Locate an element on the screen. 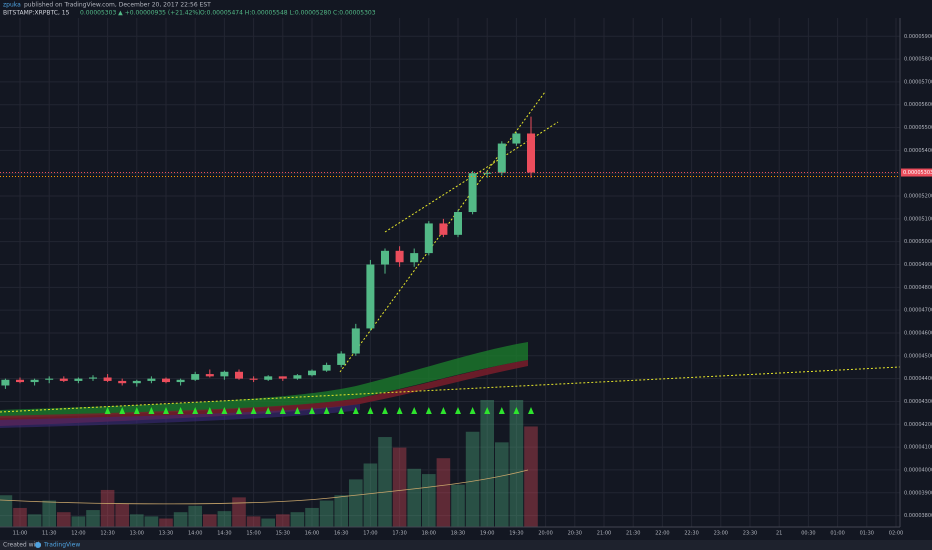  footer-brand: TradingView is located at coordinates (61, 545).